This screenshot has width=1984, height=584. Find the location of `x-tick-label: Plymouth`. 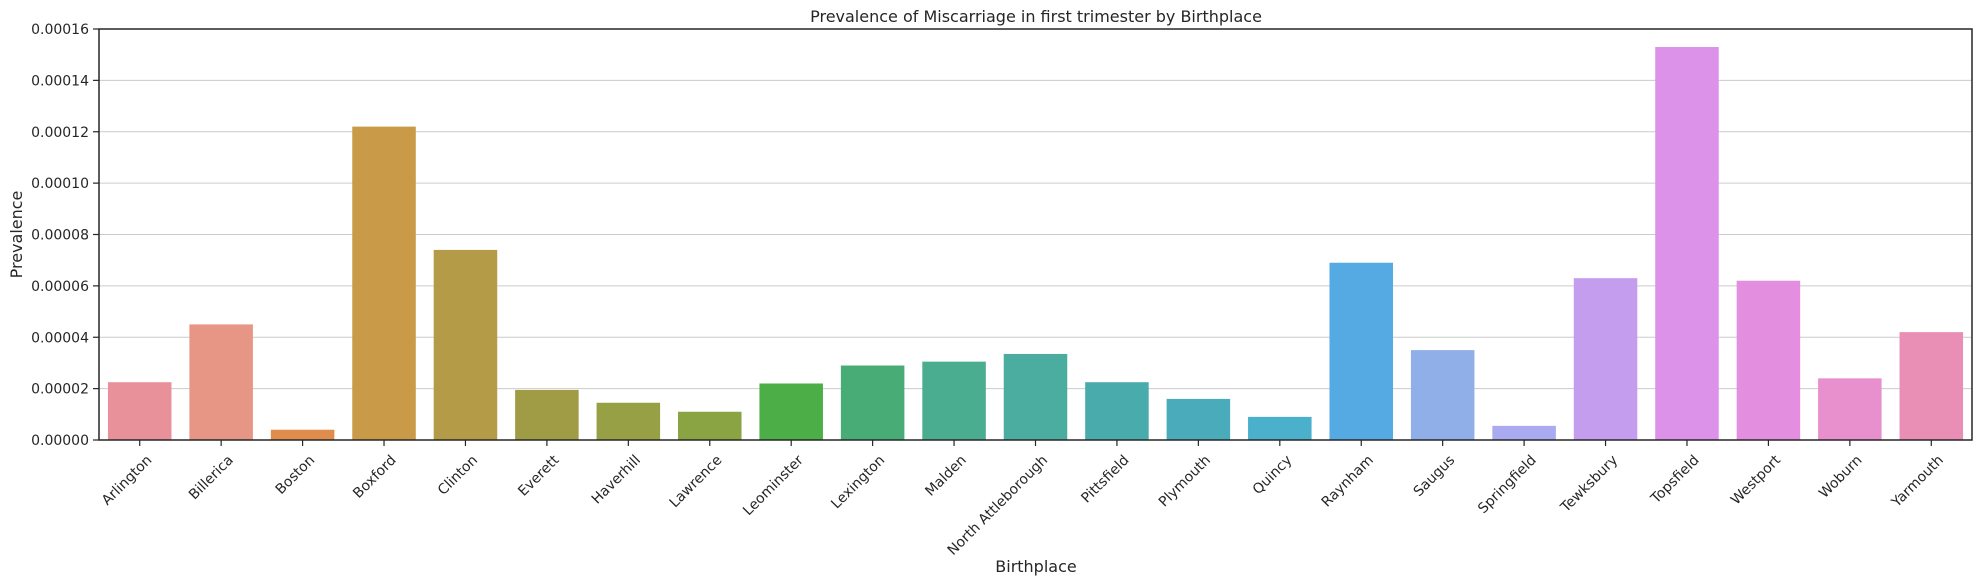

x-tick-label: Plymouth is located at coordinates (1185, 481).